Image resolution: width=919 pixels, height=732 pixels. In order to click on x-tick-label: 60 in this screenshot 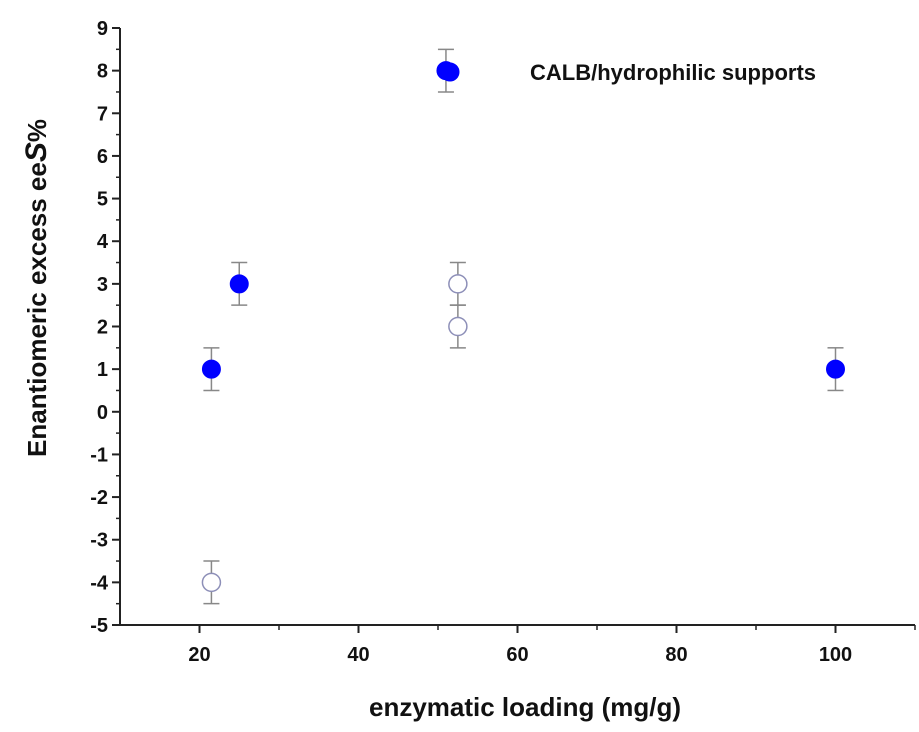, I will do `click(517, 655)`.